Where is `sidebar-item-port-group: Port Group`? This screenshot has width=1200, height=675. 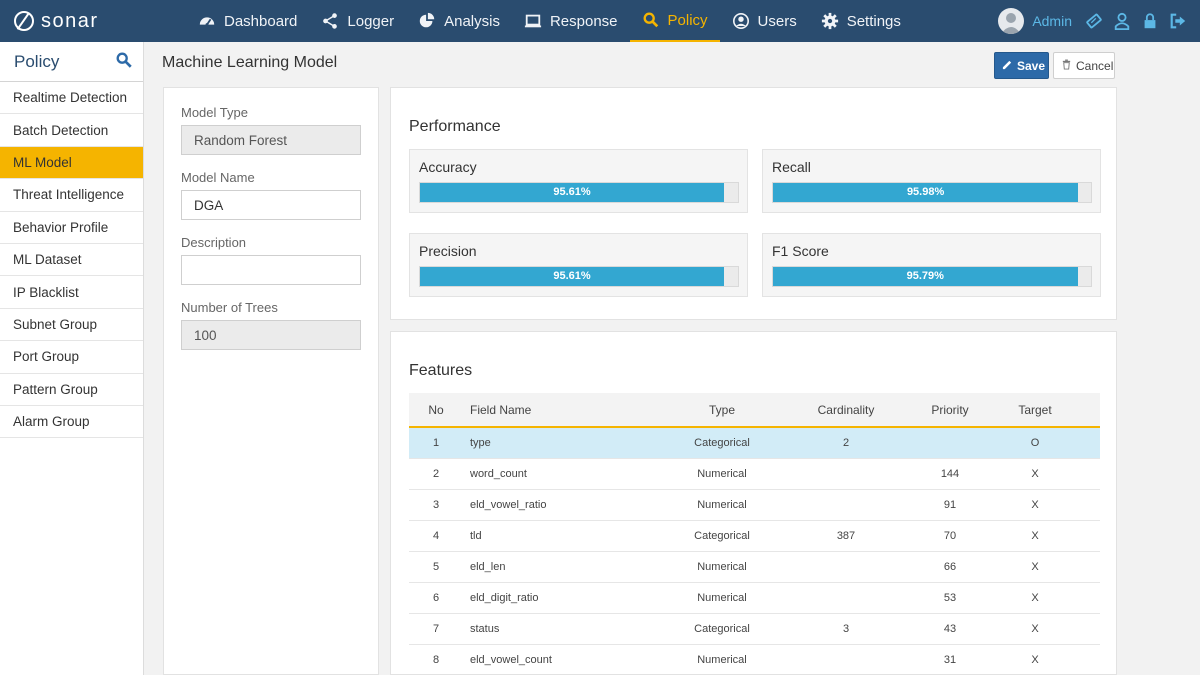 sidebar-item-port-group: Port Group is located at coordinates (71, 357).